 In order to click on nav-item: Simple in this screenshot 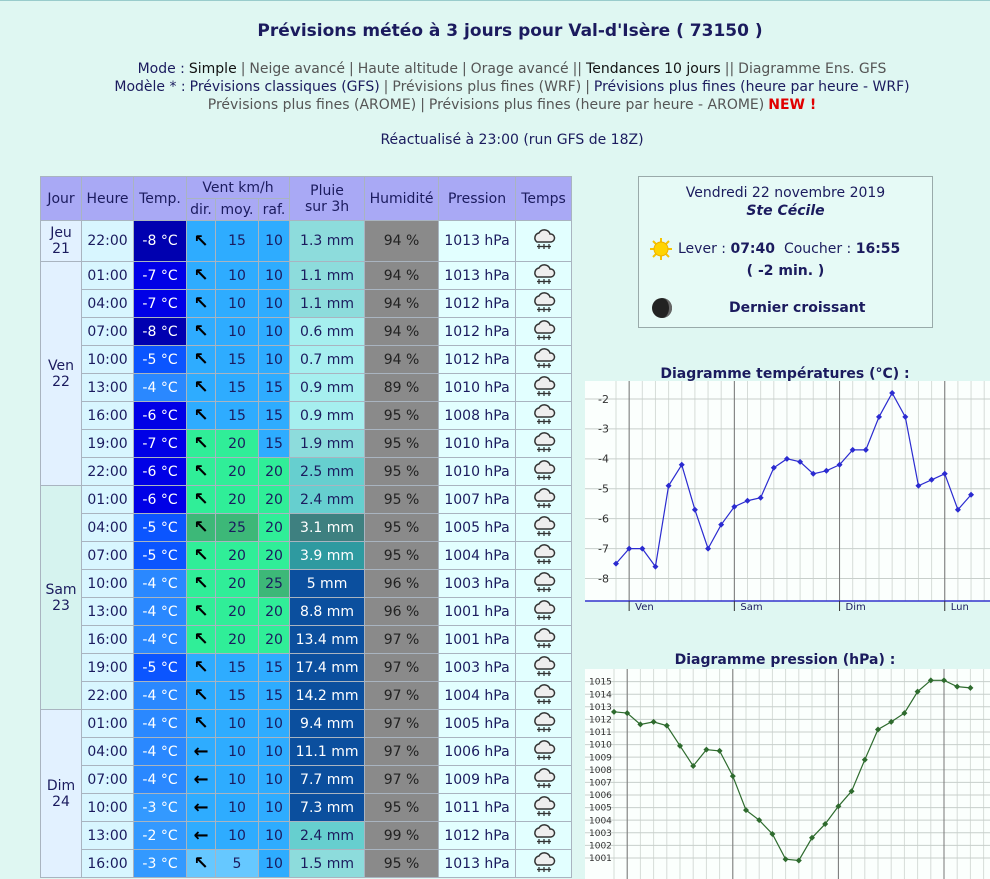, I will do `click(212, 69)`.